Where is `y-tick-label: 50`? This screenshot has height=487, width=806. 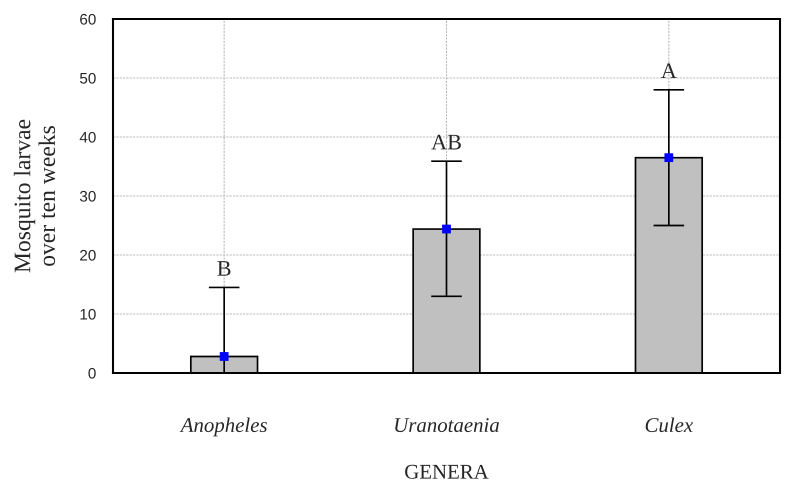 y-tick-label: 50 is located at coordinates (88, 78).